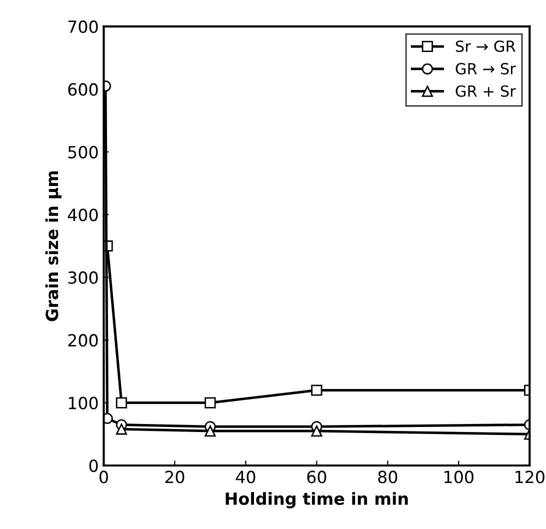 The width and height of the screenshot is (546, 529). Describe the element at coordinates (459, 477) in the screenshot. I see `x-tick-label: 100` at that location.